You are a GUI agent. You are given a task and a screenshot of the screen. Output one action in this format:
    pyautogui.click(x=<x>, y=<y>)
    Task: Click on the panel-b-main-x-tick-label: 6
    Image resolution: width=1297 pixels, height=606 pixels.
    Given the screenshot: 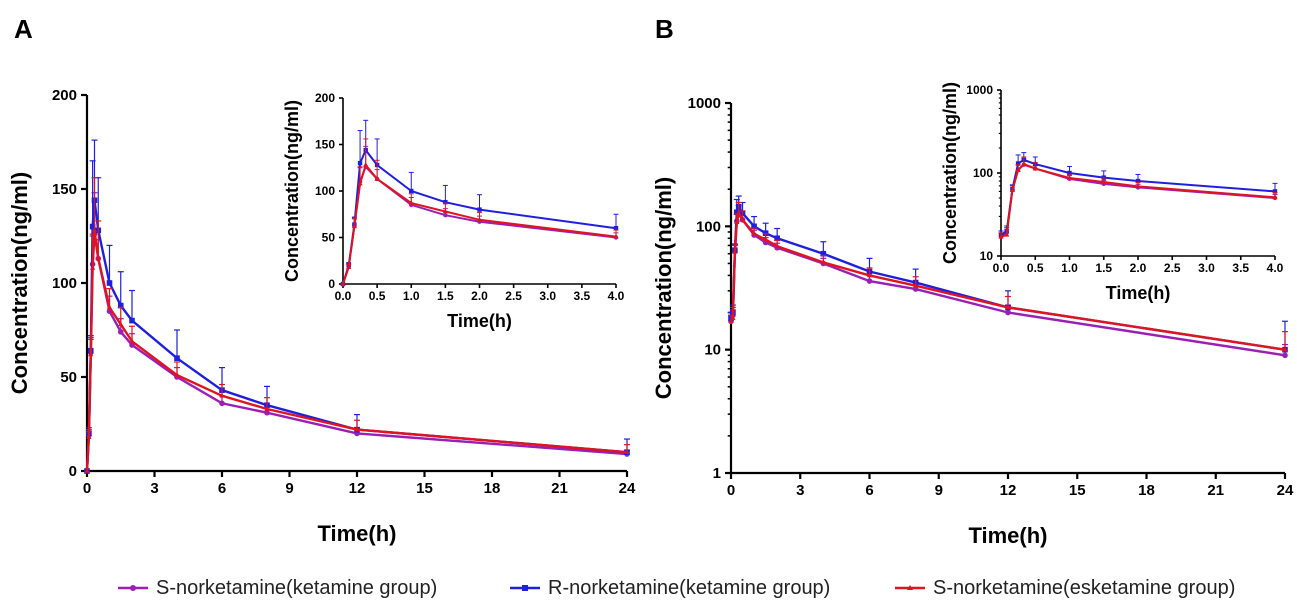 What is the action you would take?
    pyautogui.click(x=869, y=490)
    